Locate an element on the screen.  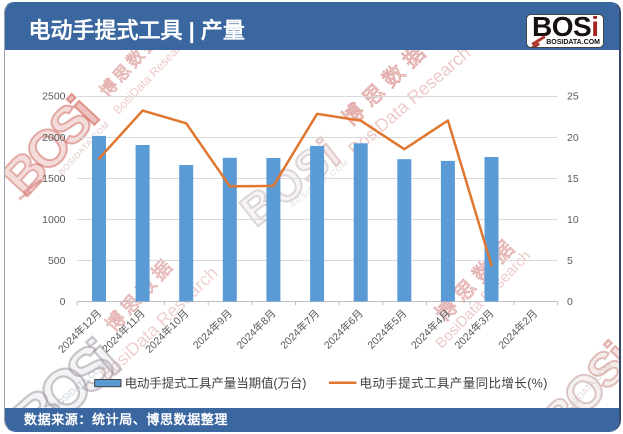
svg-text: 20 is located at coordinates (573, 138).